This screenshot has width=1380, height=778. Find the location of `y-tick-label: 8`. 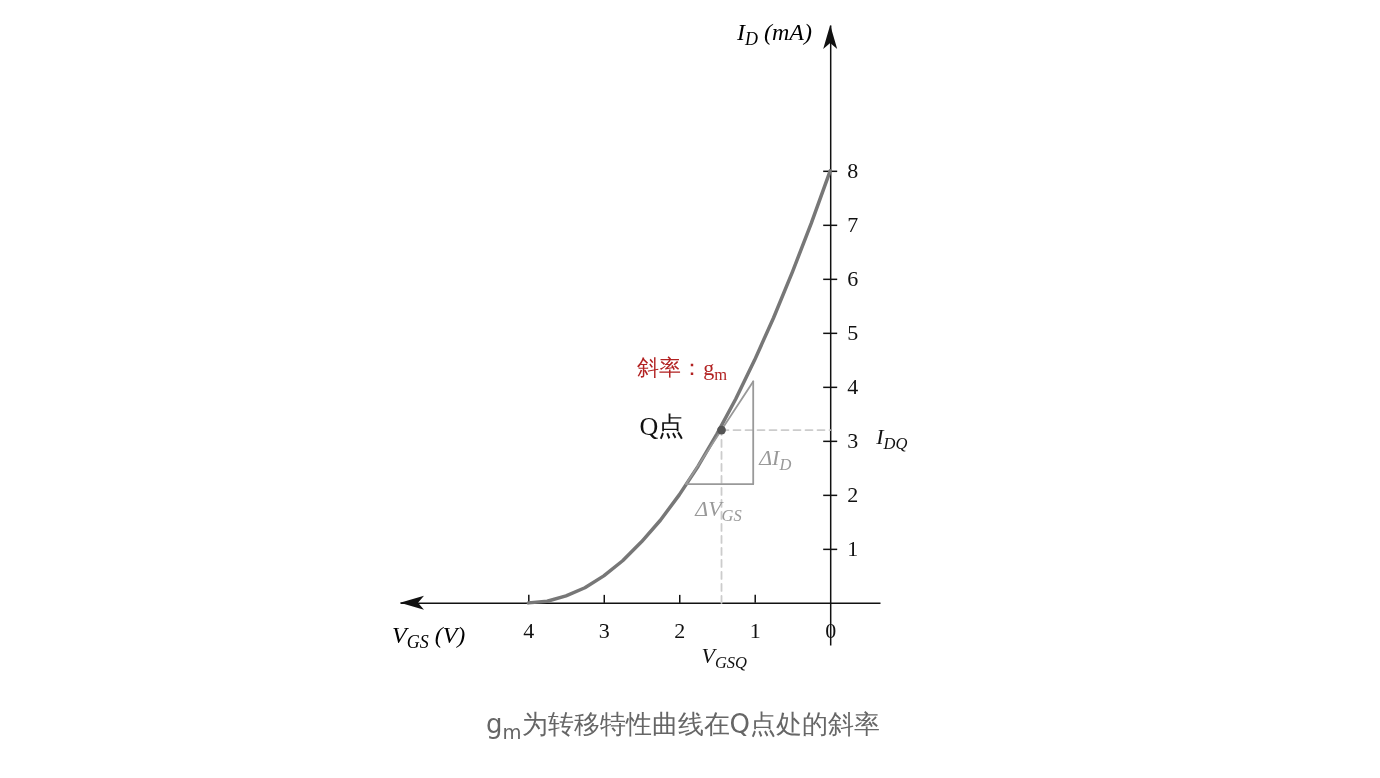

y-tick-label: 8 is located at coordinates (853, 171).